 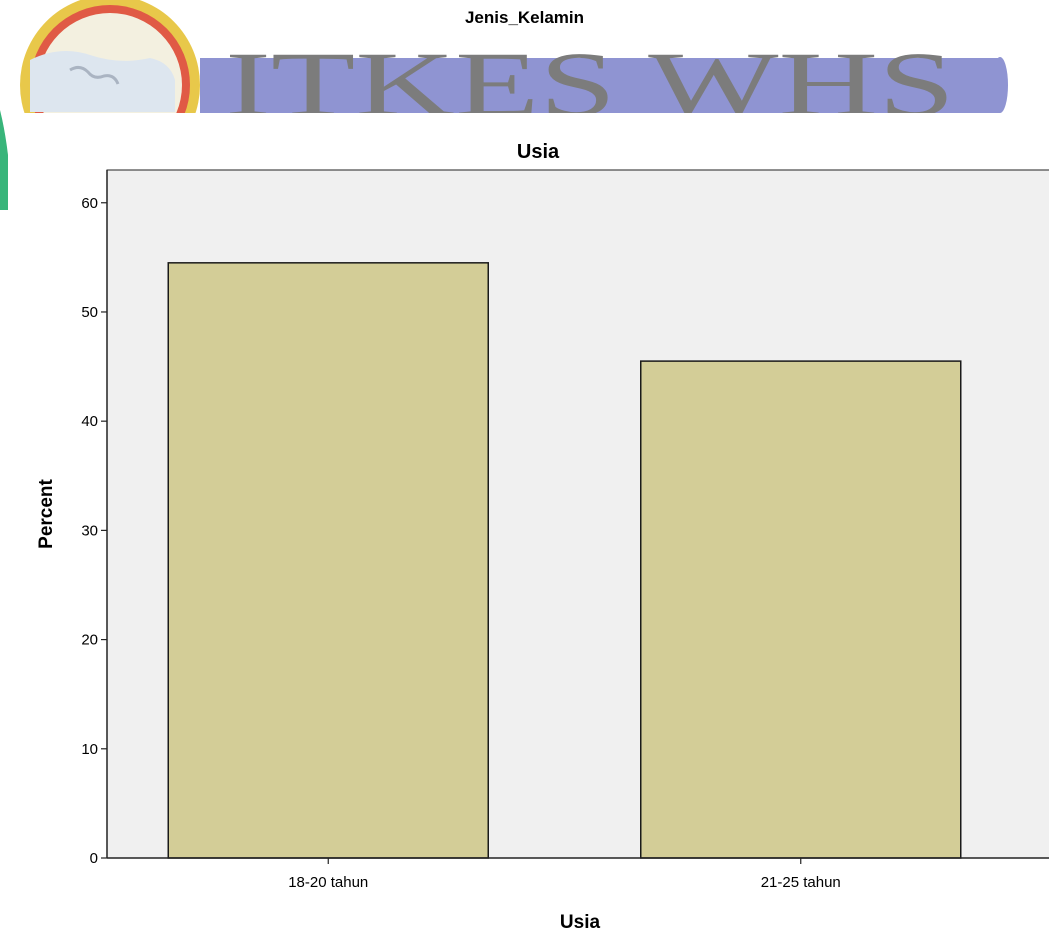 I want to click on x-tick-label: 21-25 tahun, so click(x=801, y=882).